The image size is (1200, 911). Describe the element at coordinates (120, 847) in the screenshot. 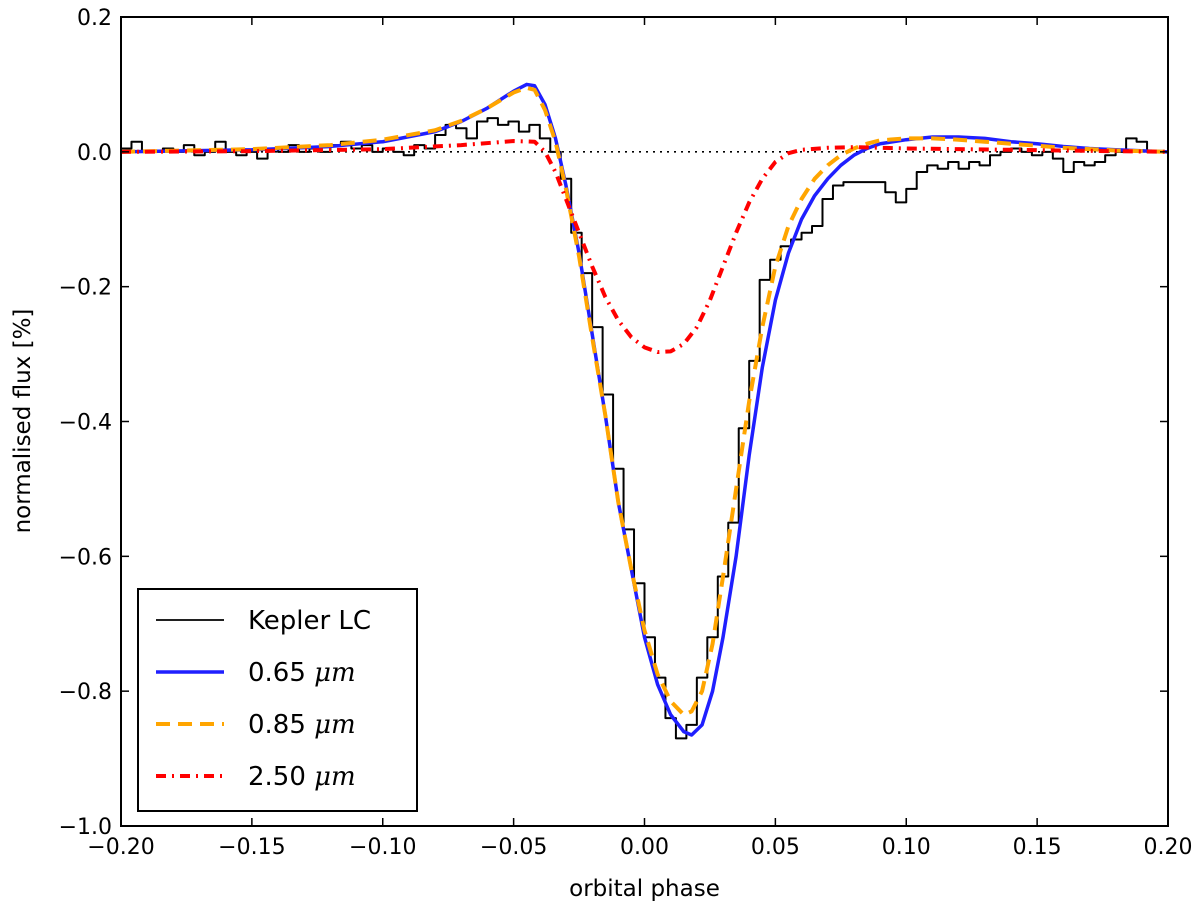

I see `x-tick-label: −0.20` at that location.